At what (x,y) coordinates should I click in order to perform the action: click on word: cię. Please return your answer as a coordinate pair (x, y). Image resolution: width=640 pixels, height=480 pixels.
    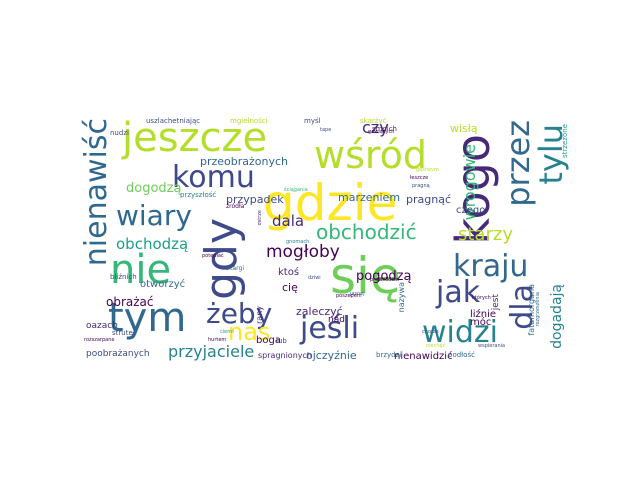
    Looking at the image, I should click on (290, 287).